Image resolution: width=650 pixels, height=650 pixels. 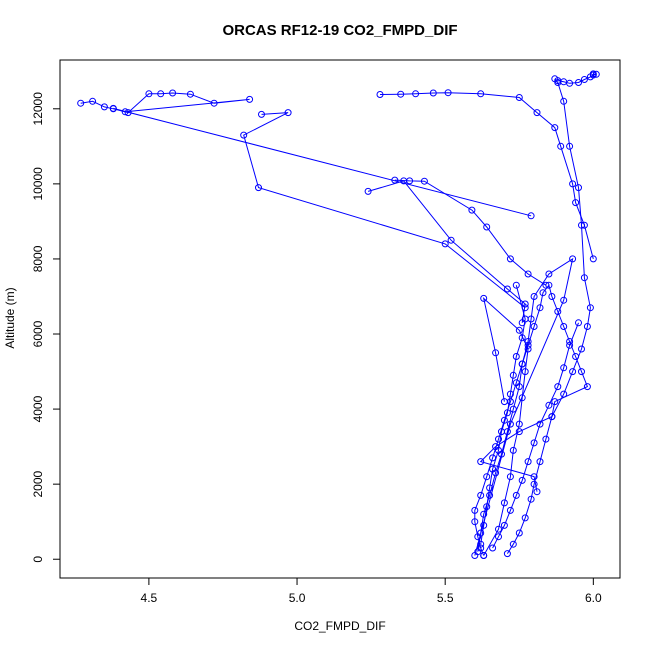 What do you see at coordinates (38, 483) in the screenshot?
I see `y-tick-label: 2000` at bounding box center [38, 483].